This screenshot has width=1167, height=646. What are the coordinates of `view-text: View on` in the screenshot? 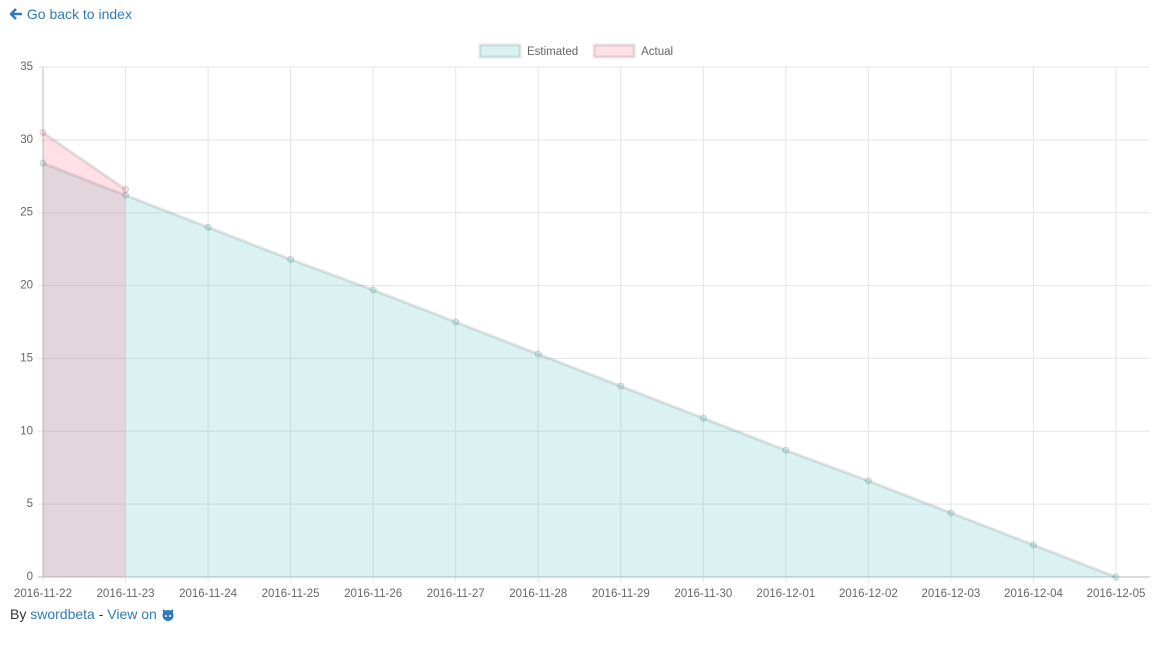 It's located at (132, 614).